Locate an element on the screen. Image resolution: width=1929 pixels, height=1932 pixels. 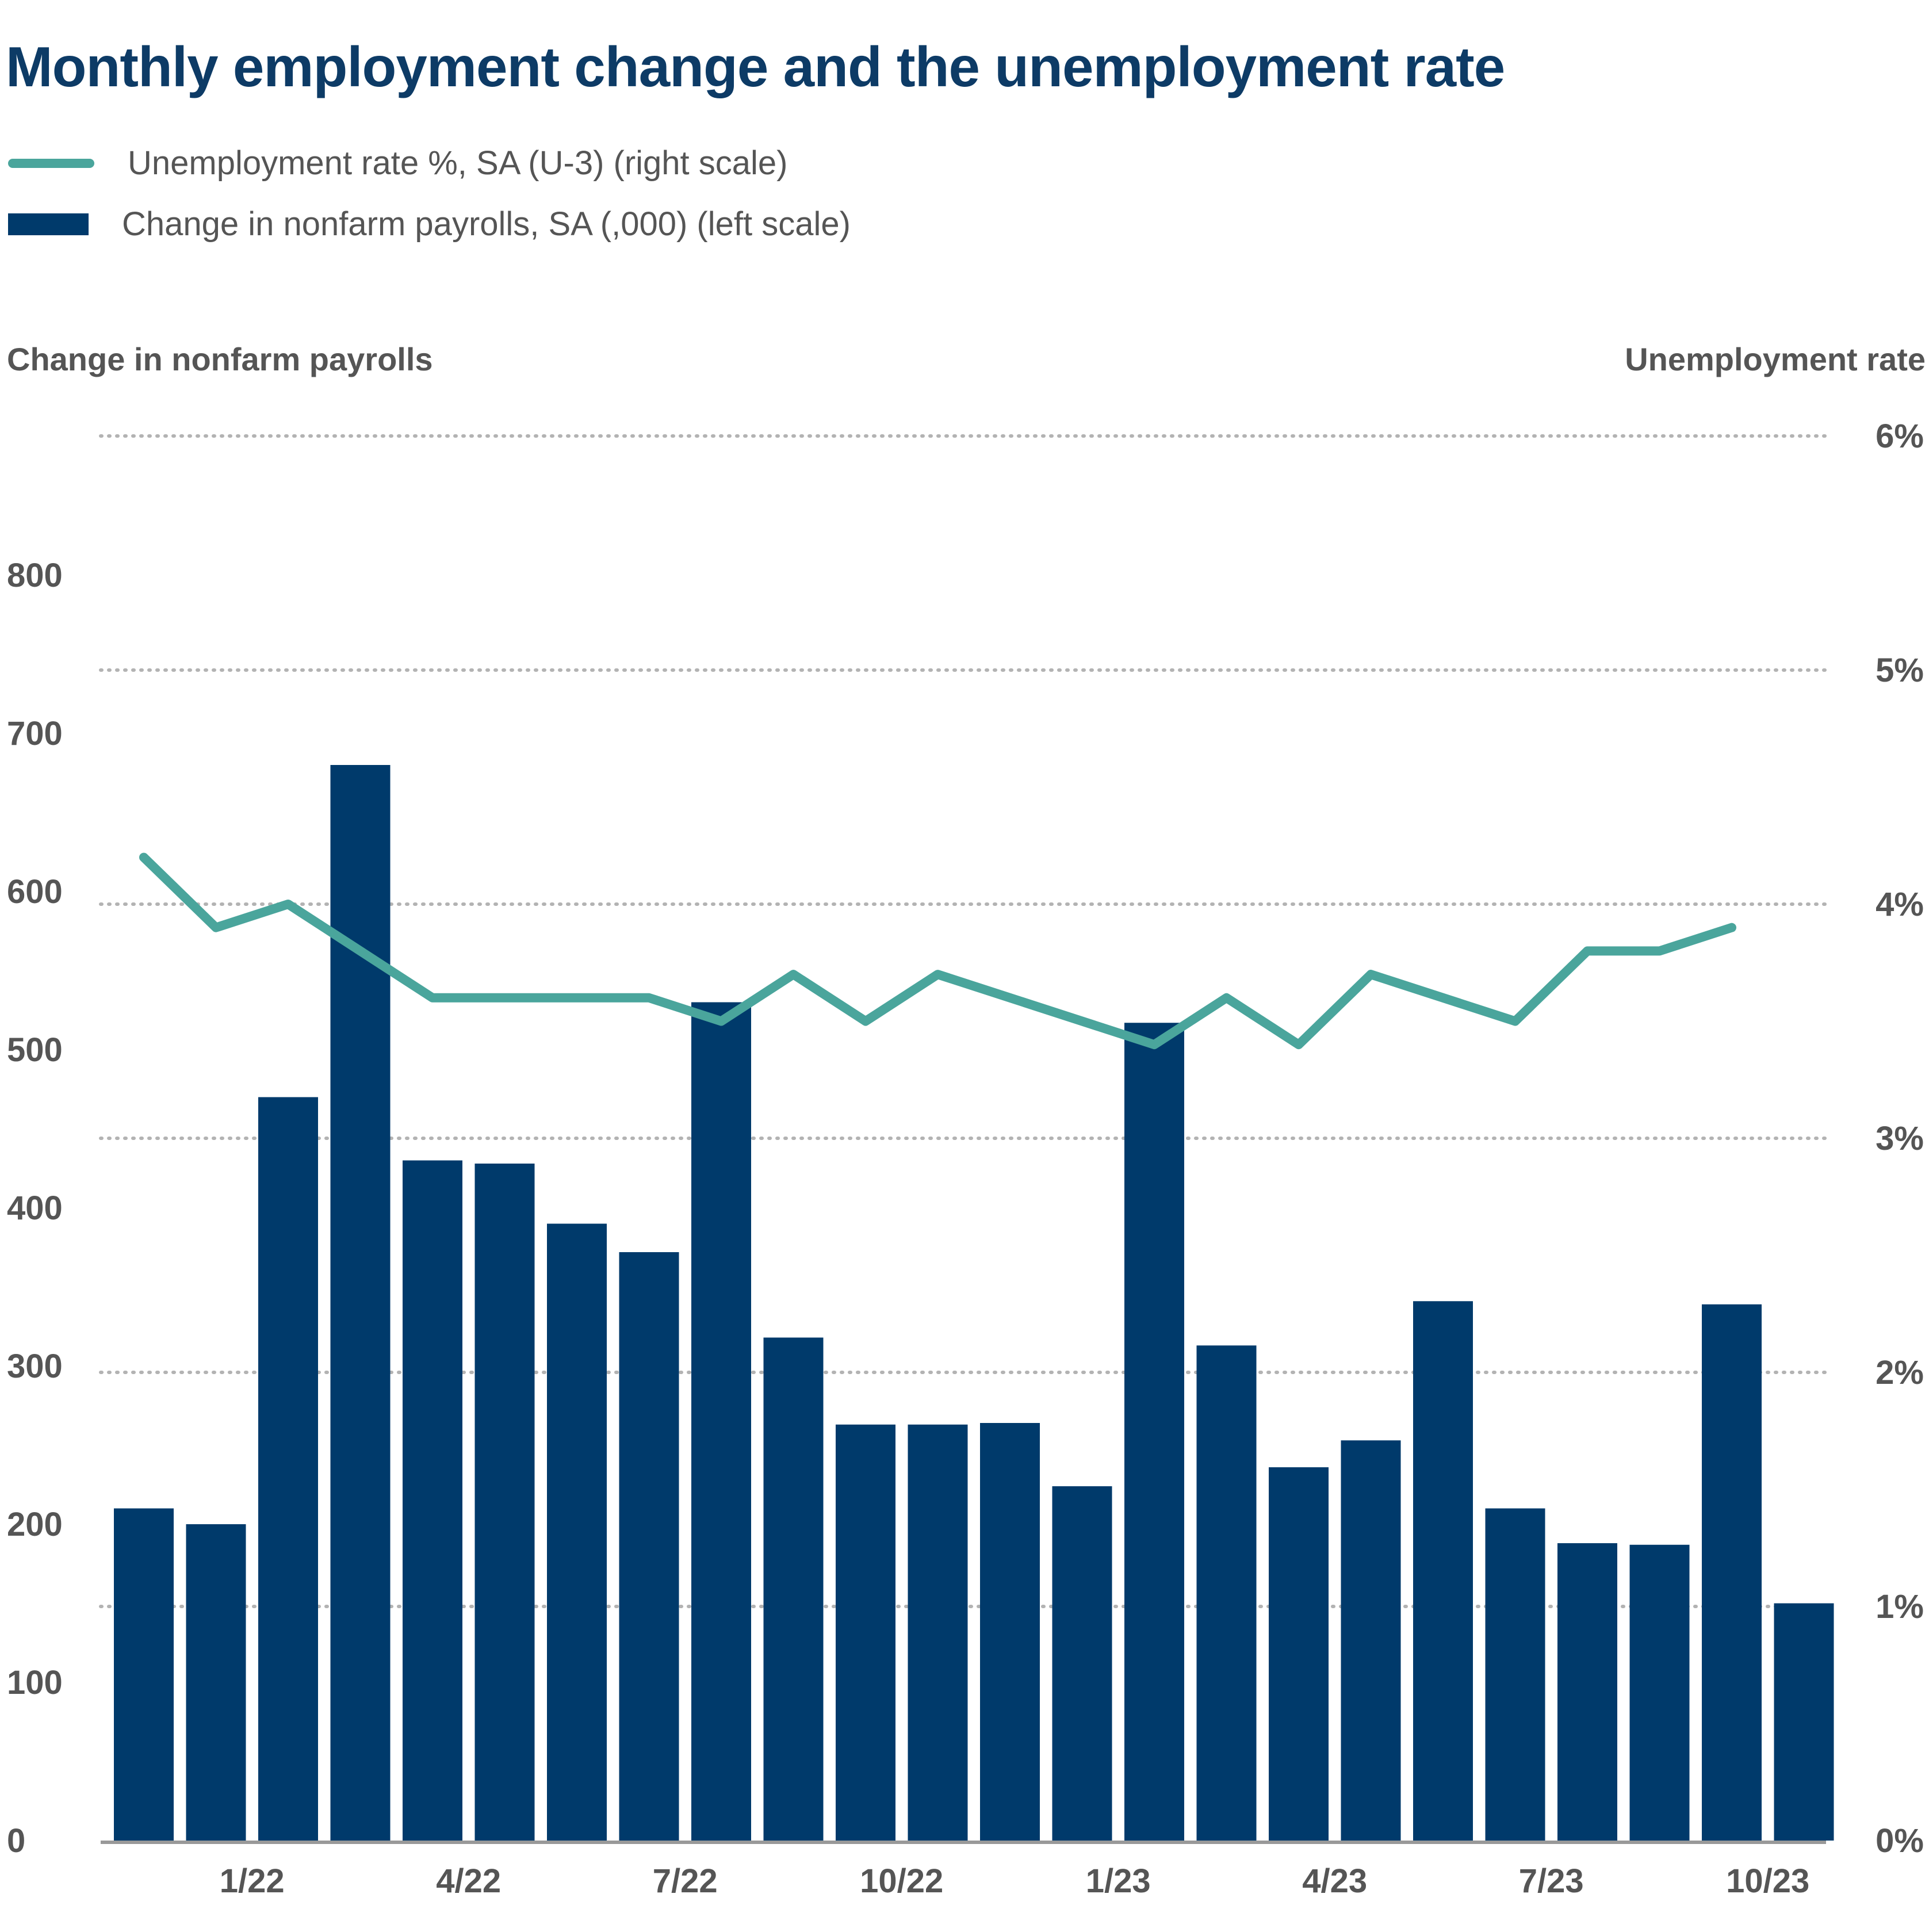
right-axis-title: Unemployment rate is located at coordinates (1776, 359).